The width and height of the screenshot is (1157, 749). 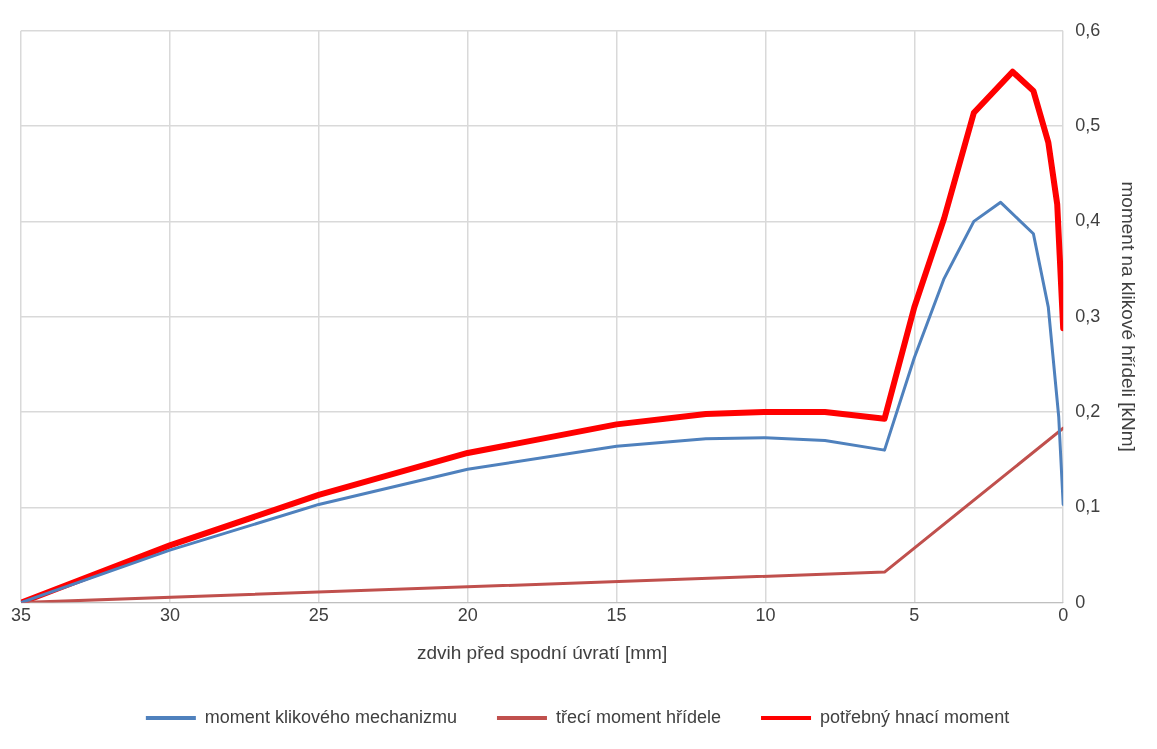 I want to click on y2-tick-label: 0,3, so click(x=1088, y=315).